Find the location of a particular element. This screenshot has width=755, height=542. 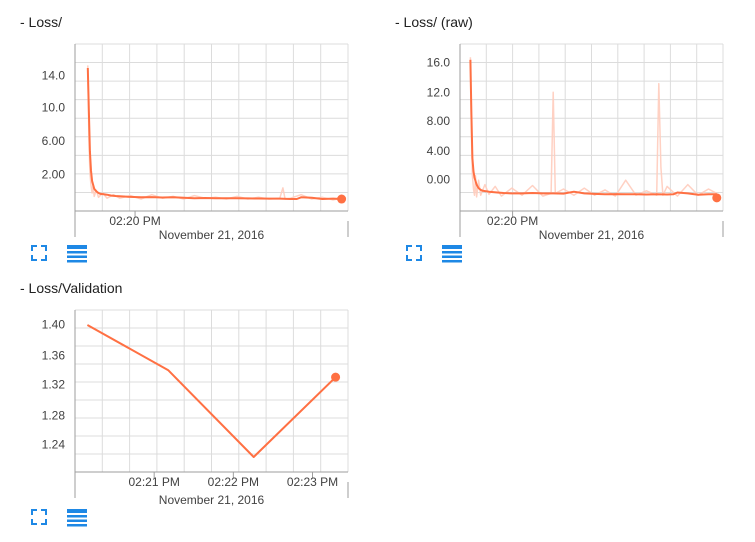

y-tick-label: 12.0 is located at coordinates (439, 92).